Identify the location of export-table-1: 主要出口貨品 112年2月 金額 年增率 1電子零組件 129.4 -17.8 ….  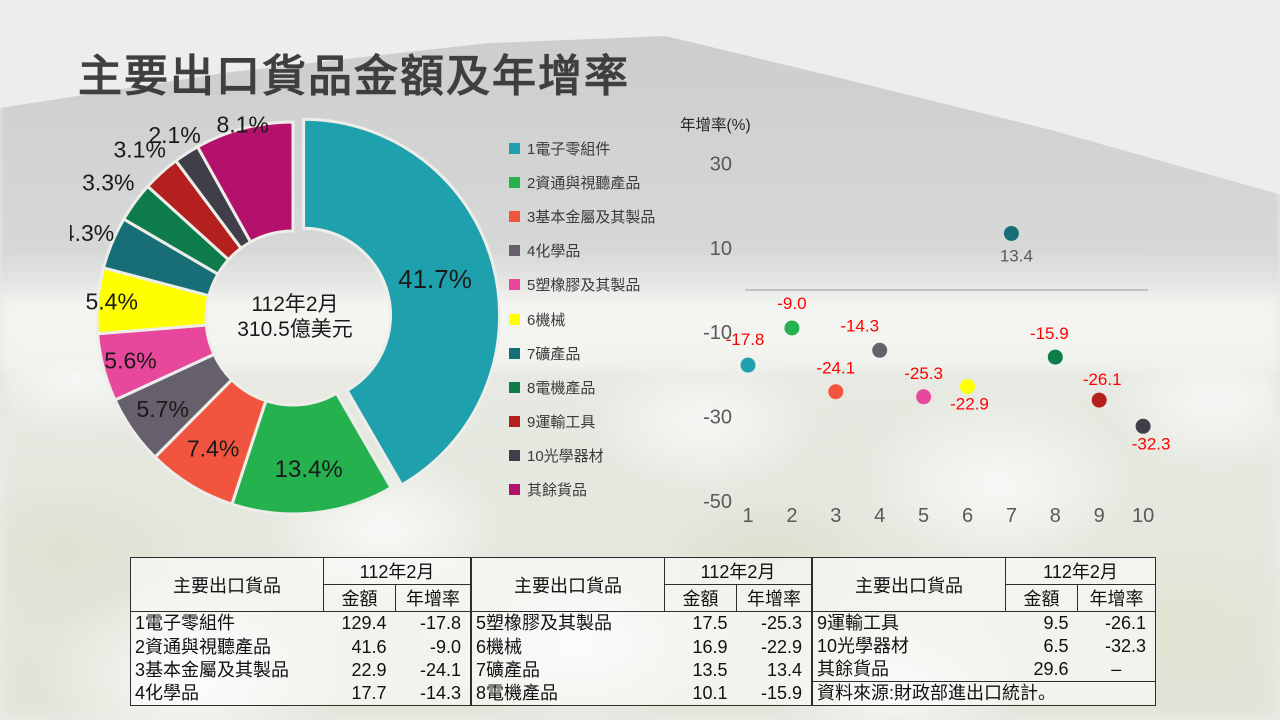
(300, 631).